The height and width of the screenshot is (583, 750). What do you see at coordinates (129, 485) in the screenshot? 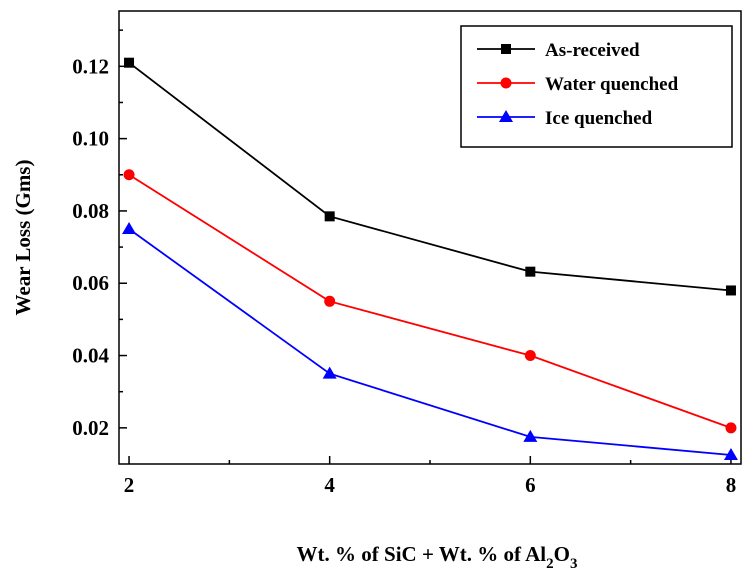
I see `x-tick-label: 2` at bounding box center [129, 485].